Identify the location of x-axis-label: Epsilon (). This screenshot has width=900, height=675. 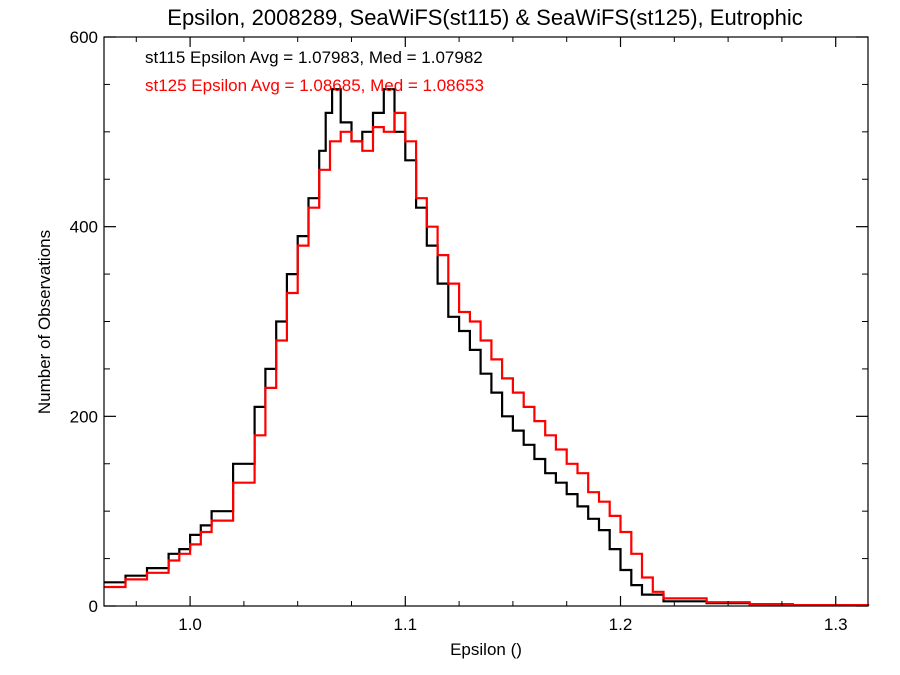
(486, 649).